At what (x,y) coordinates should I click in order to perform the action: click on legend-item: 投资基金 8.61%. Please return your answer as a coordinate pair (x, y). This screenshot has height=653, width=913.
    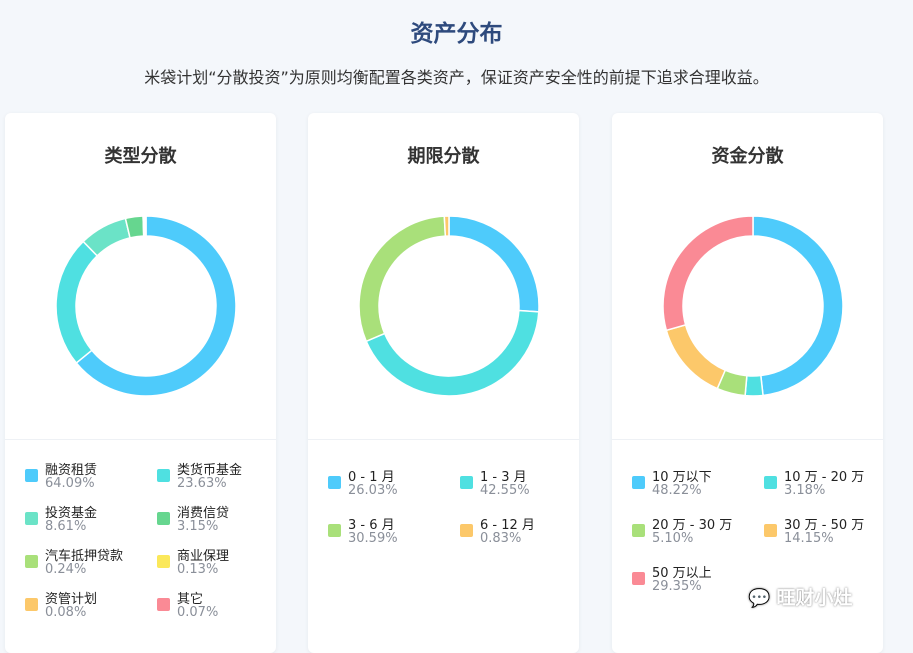
    Looking at the image, I should click on (87, 520).